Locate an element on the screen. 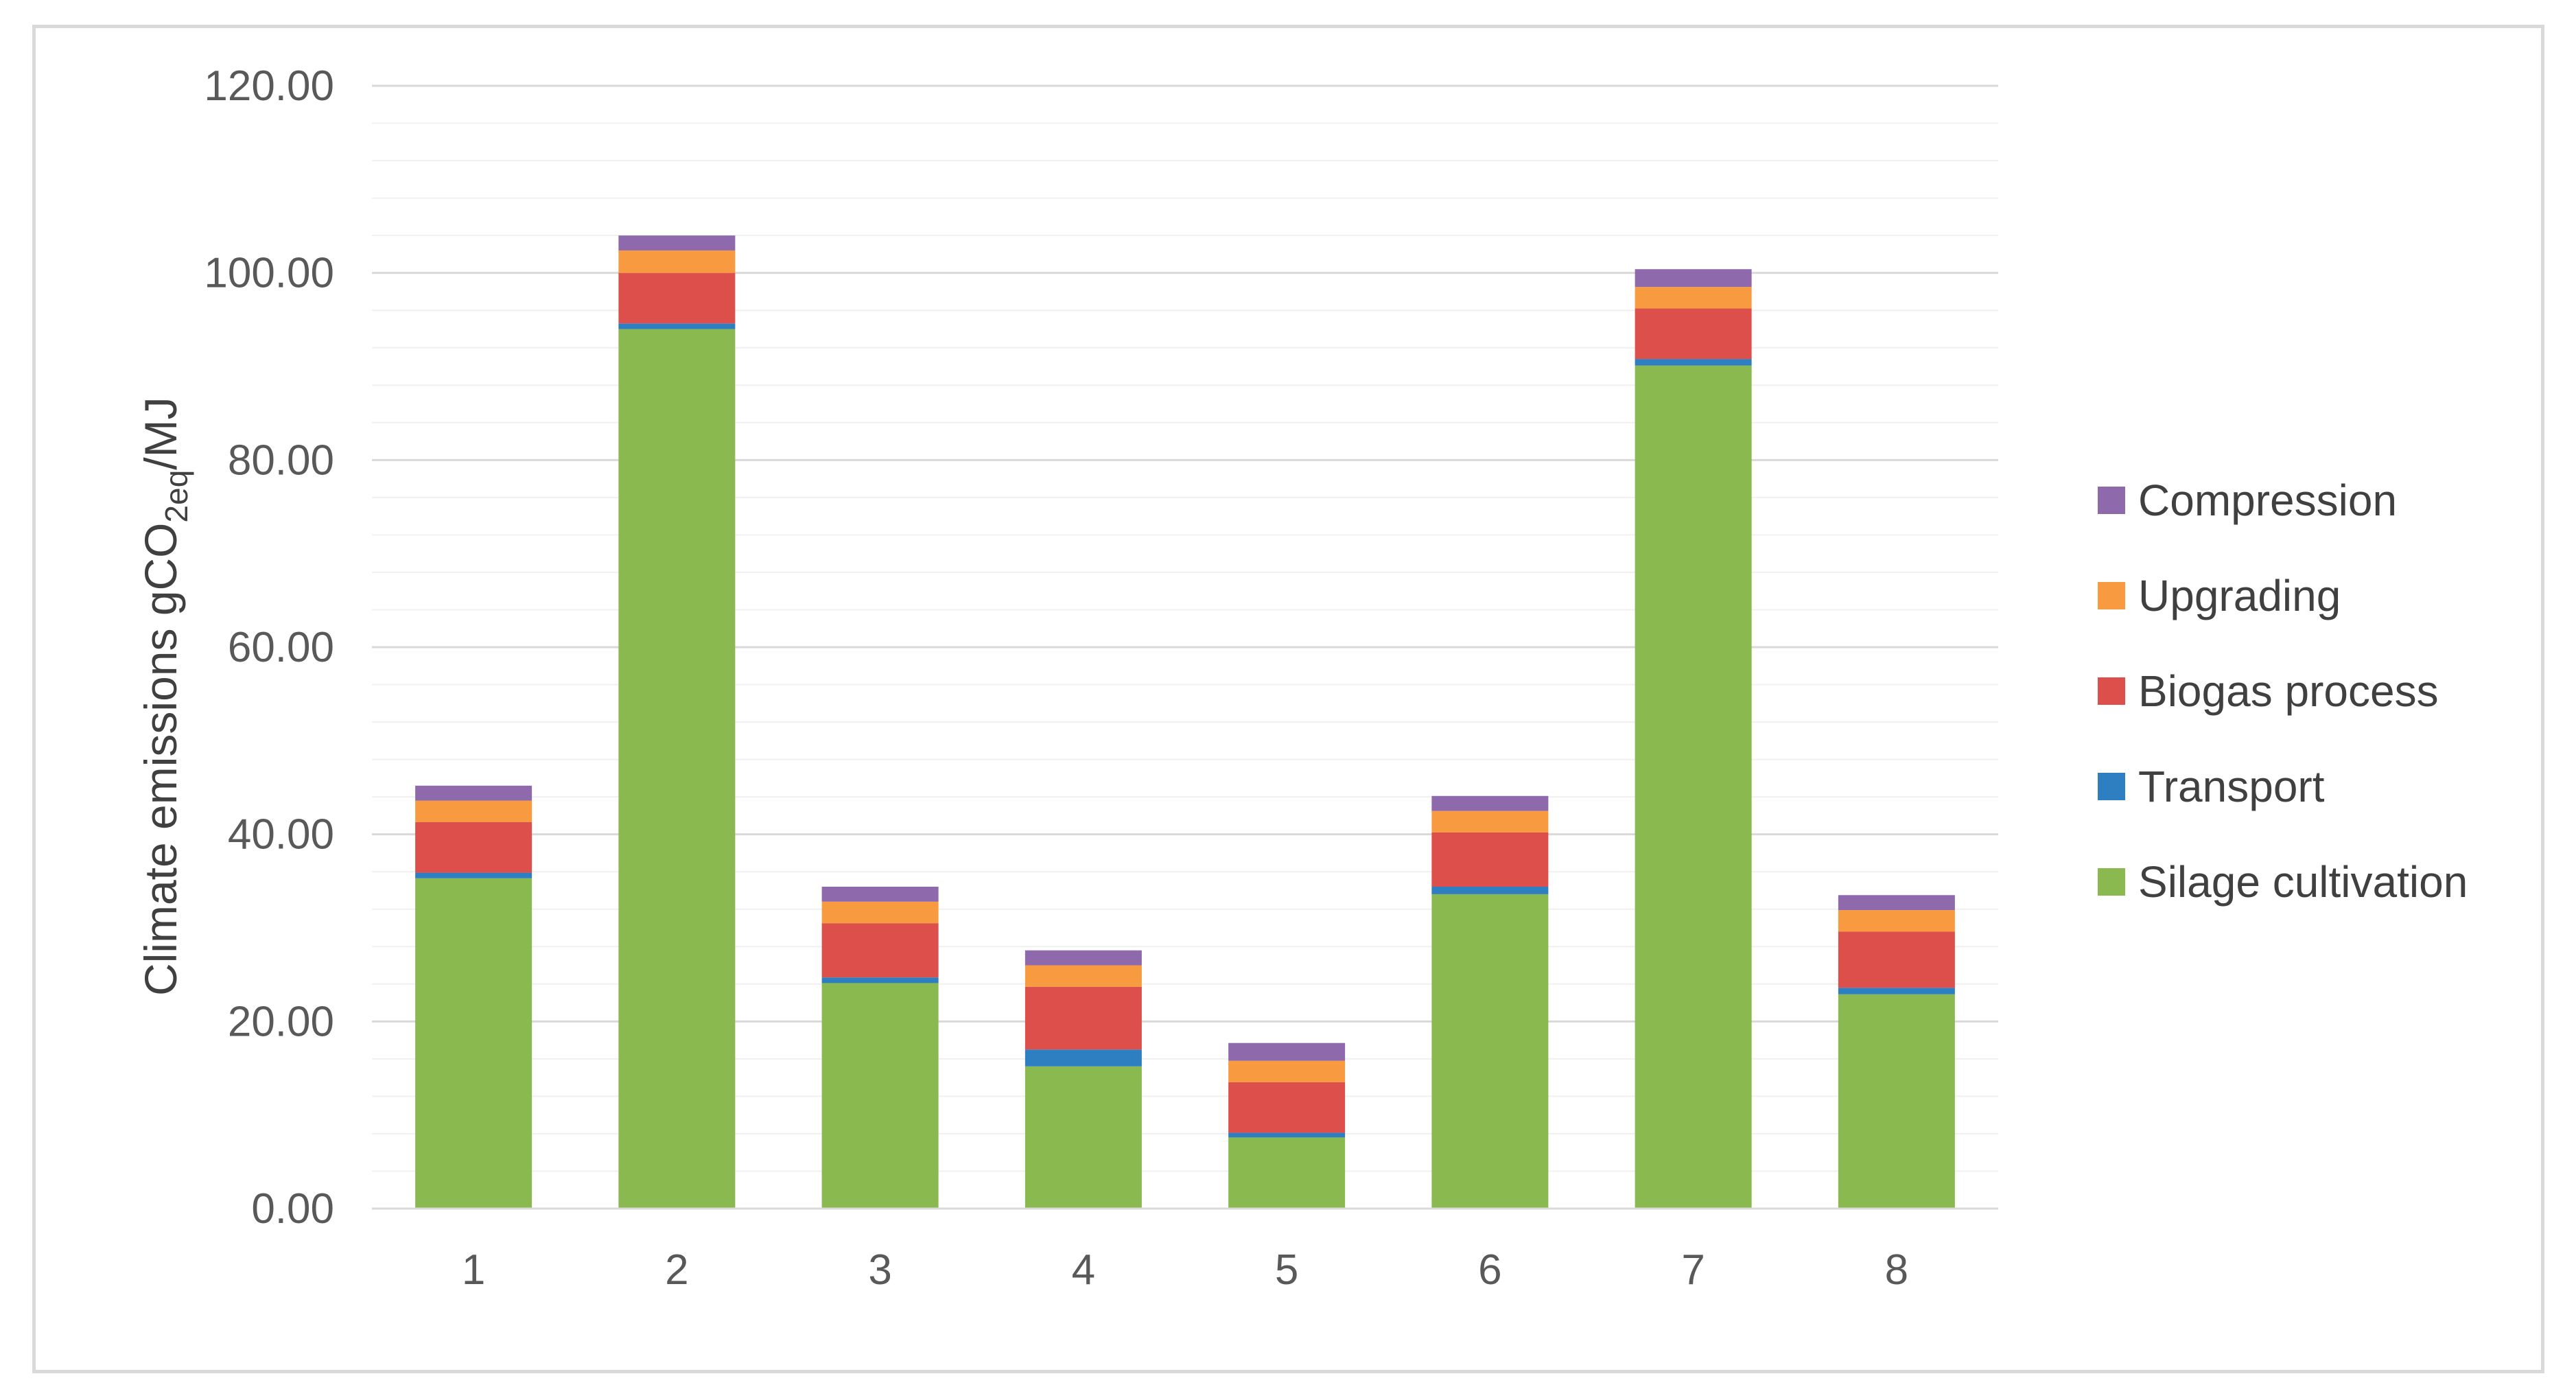 This screenshot has height=1398, width=2576. y-axis-title-subscript: 2eq is located at coordinates (176, 496).